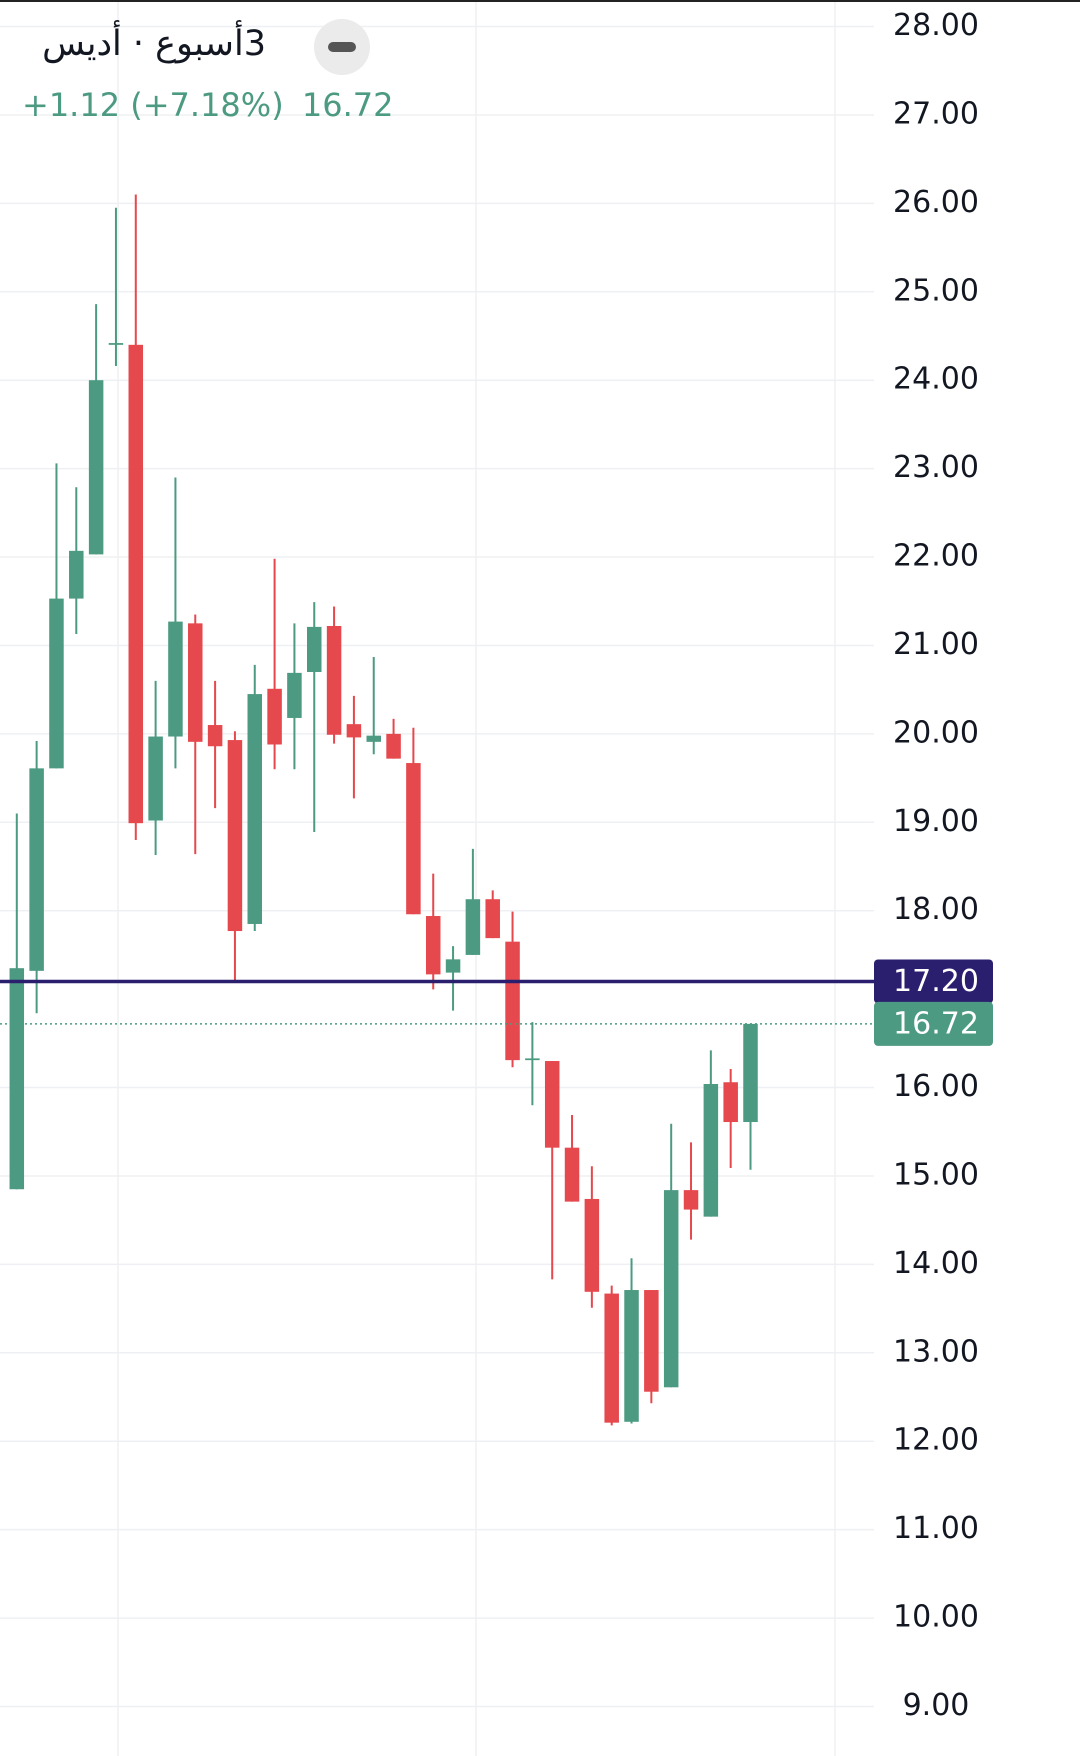 This screenshot has width=1080, height=1756. I want to click on y-tick-label: 25.00, so click(936, 290).